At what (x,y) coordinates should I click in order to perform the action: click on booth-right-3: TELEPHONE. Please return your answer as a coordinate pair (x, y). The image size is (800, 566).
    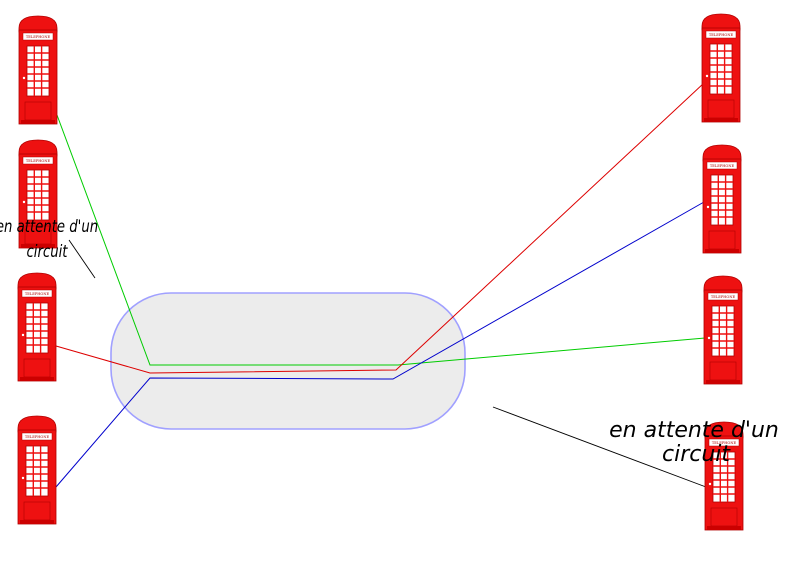
    Looking at the image, I should click on (723, 330).